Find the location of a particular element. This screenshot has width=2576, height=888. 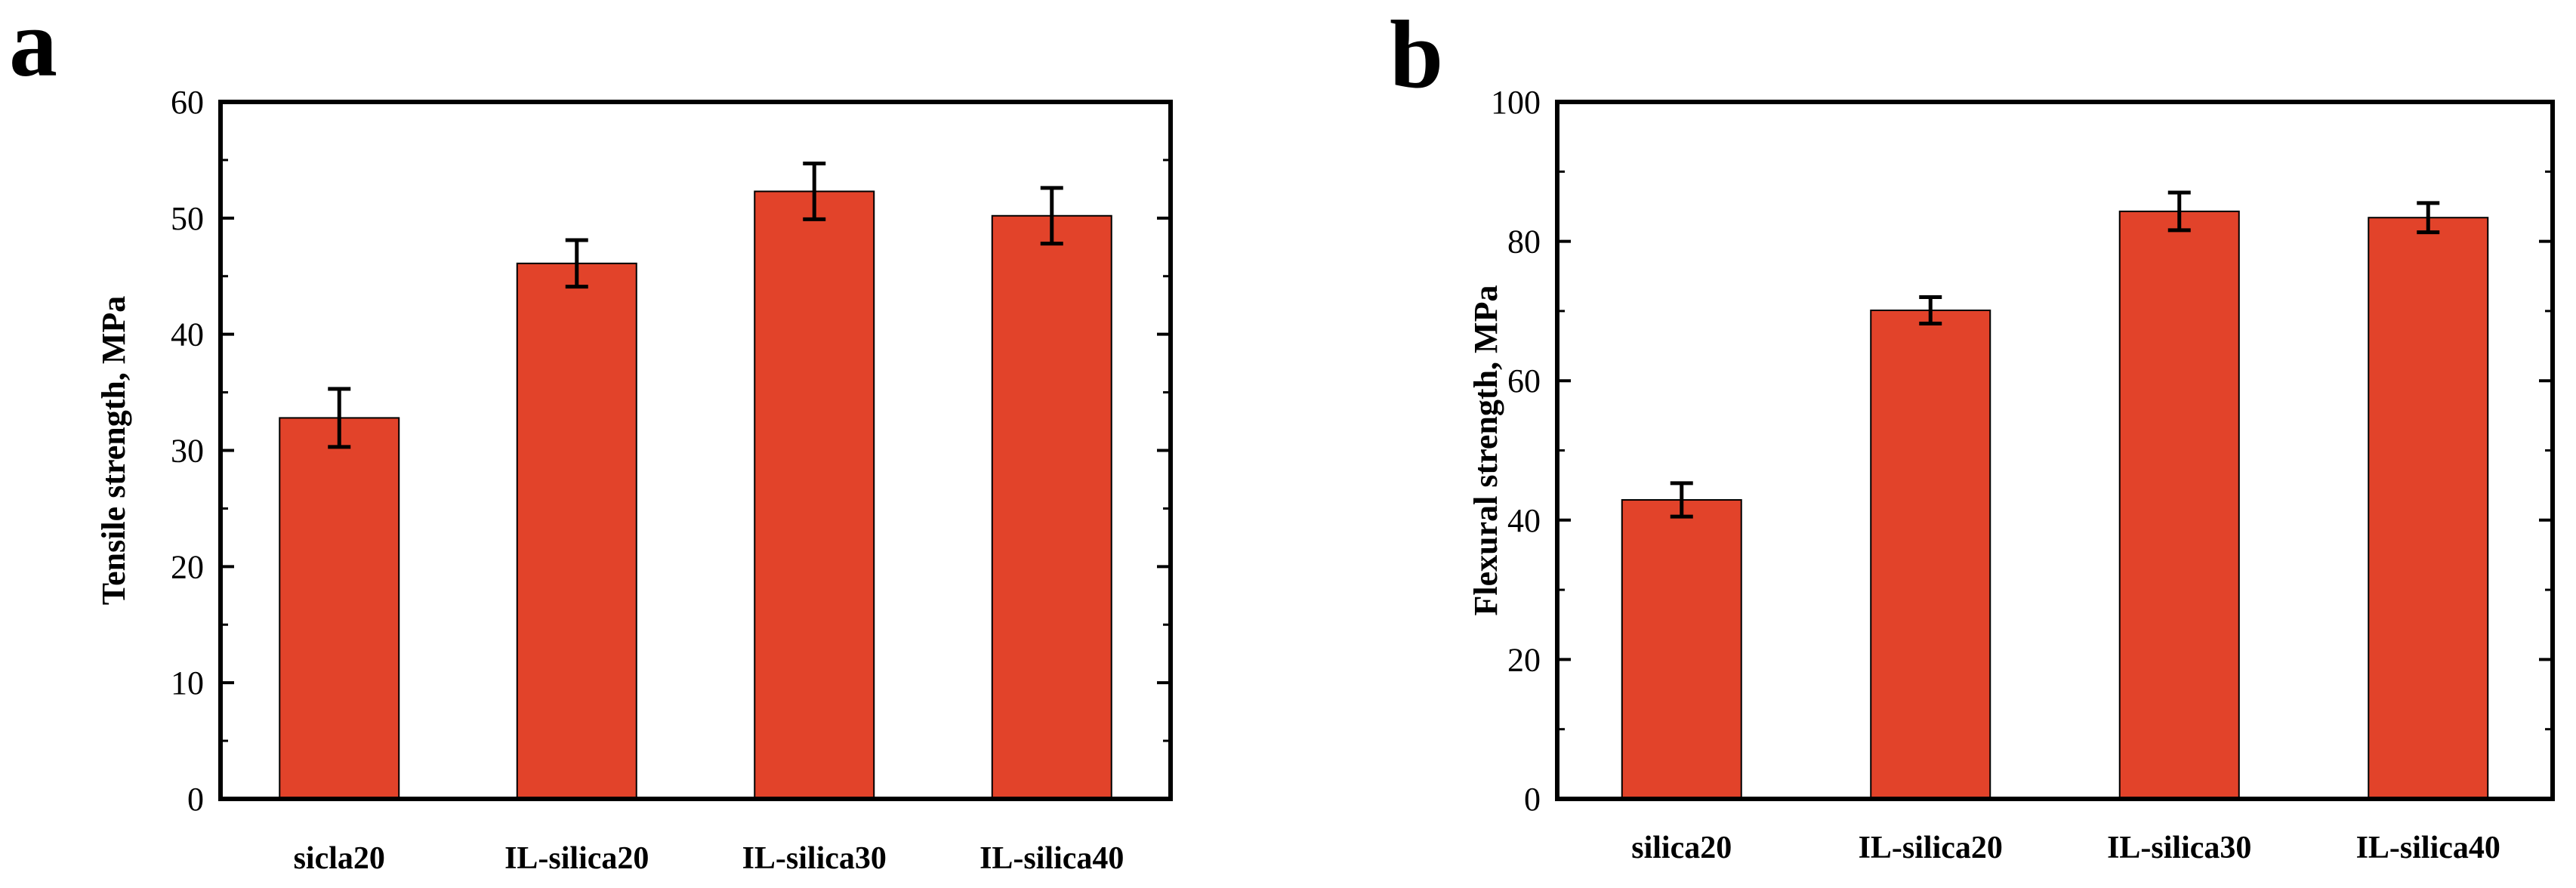

y-tick-label: 50 is located at coordinates (187, 218).